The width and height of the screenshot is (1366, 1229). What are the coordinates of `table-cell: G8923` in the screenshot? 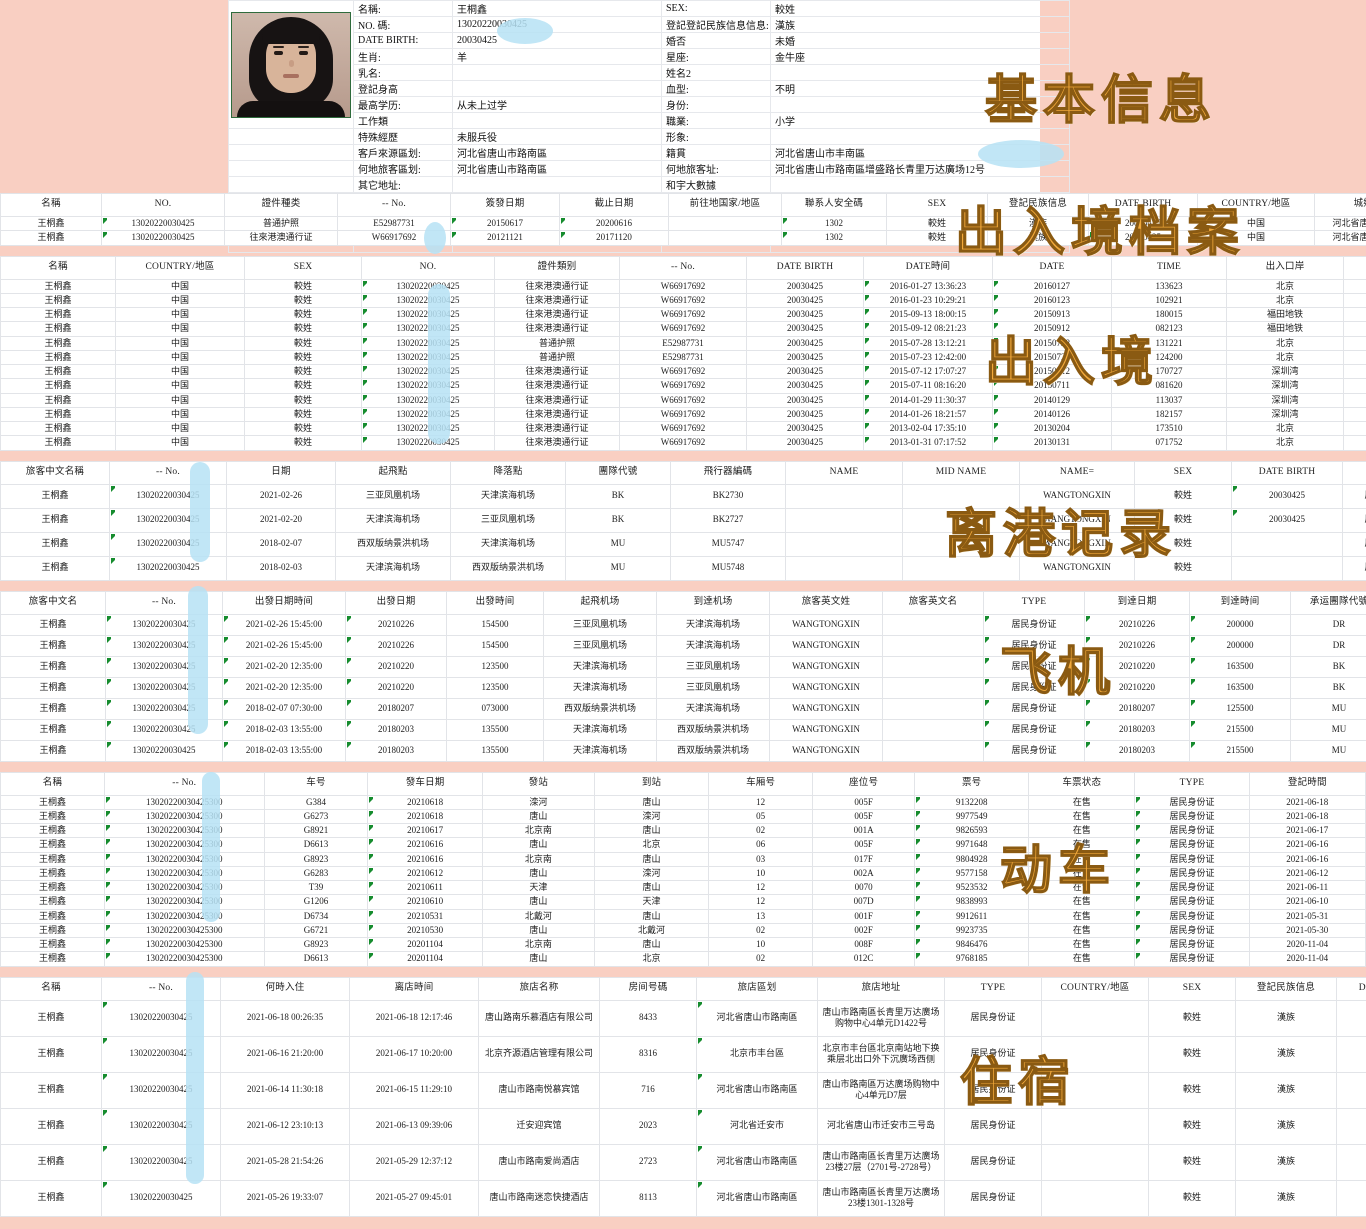 It's located at (316, 859).